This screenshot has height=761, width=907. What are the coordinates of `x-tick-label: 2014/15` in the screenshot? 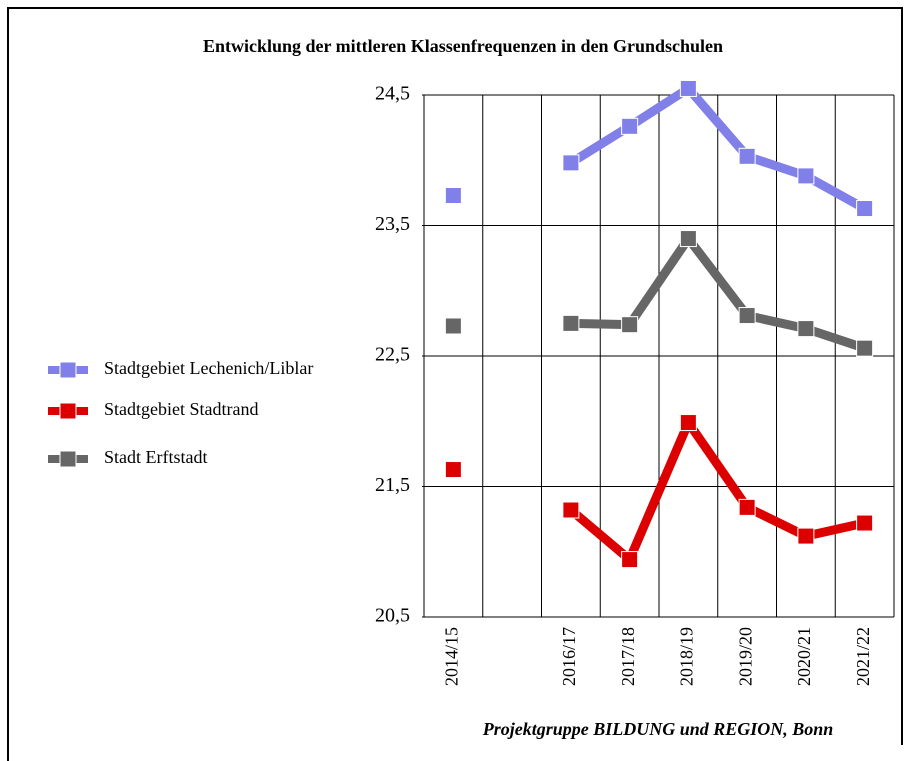 It's located at (452, 656).